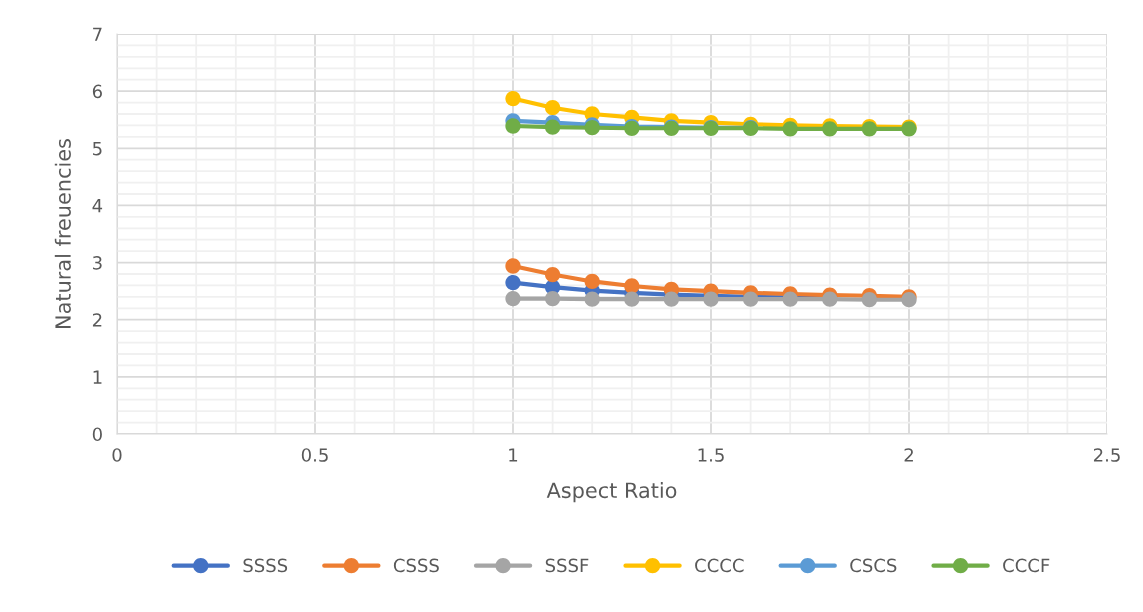  Describe the element at coordinates (265, 565) in the screenshot. I see `legend-label: SSSS` at that location.